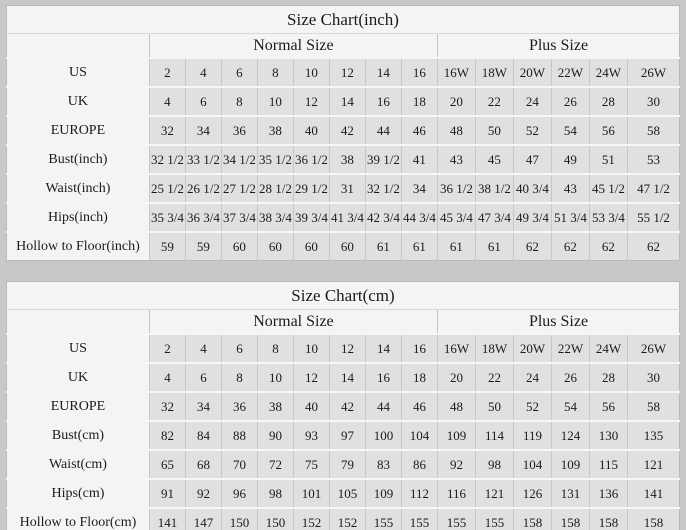 The height and width of the screenshot is (530, 686). Describe the element at coordinates (532, 159) in the screenshot. I see `size-value-cell: 47` at that location.